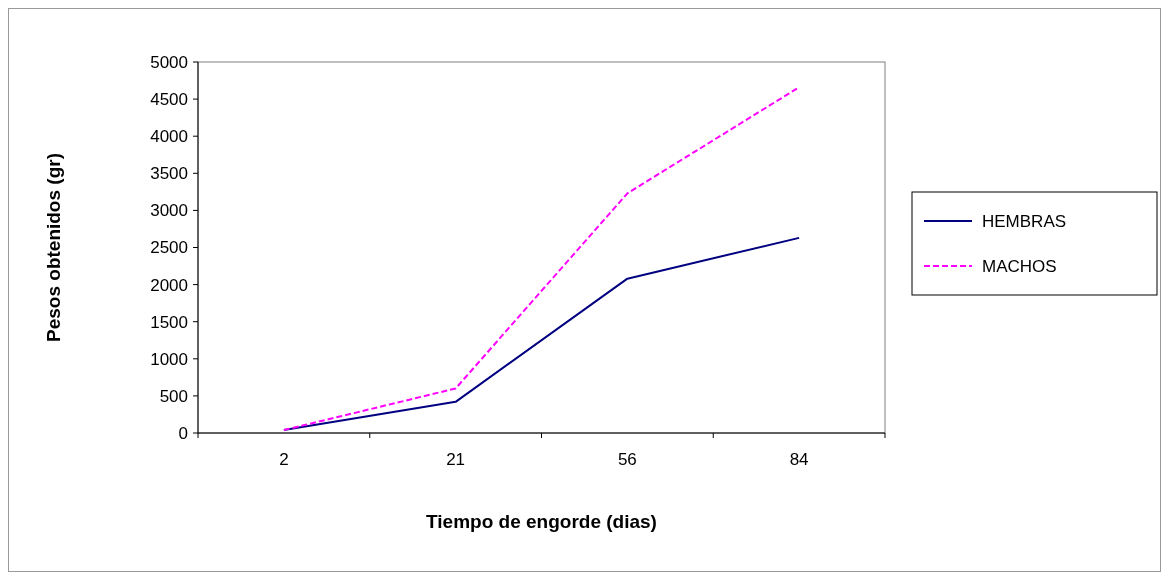 The width and height of the screenshot is (1161, 572). I want to click on y-tick-label: 3000, so click(169, 211).